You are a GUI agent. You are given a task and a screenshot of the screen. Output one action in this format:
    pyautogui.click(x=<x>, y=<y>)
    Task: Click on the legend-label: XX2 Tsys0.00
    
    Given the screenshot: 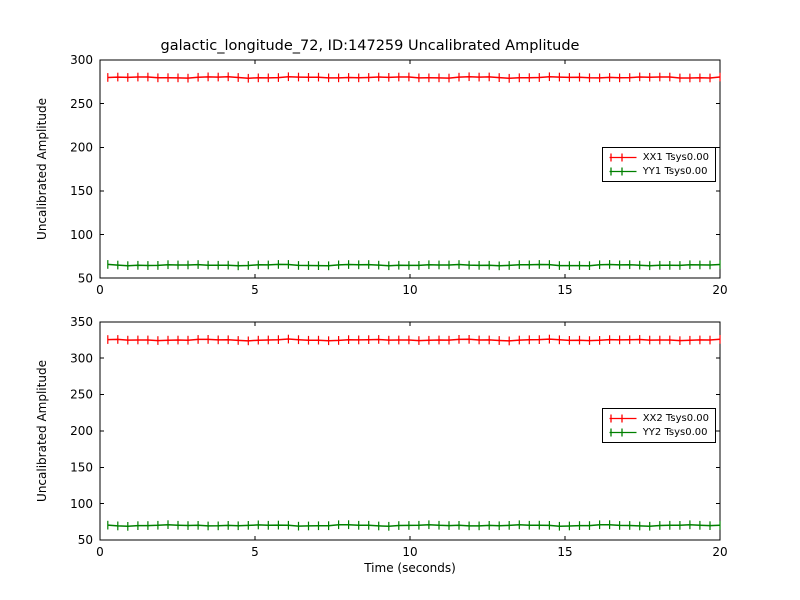 What is the action you would take?
    pyautogui.click(x=675, y=418)
    